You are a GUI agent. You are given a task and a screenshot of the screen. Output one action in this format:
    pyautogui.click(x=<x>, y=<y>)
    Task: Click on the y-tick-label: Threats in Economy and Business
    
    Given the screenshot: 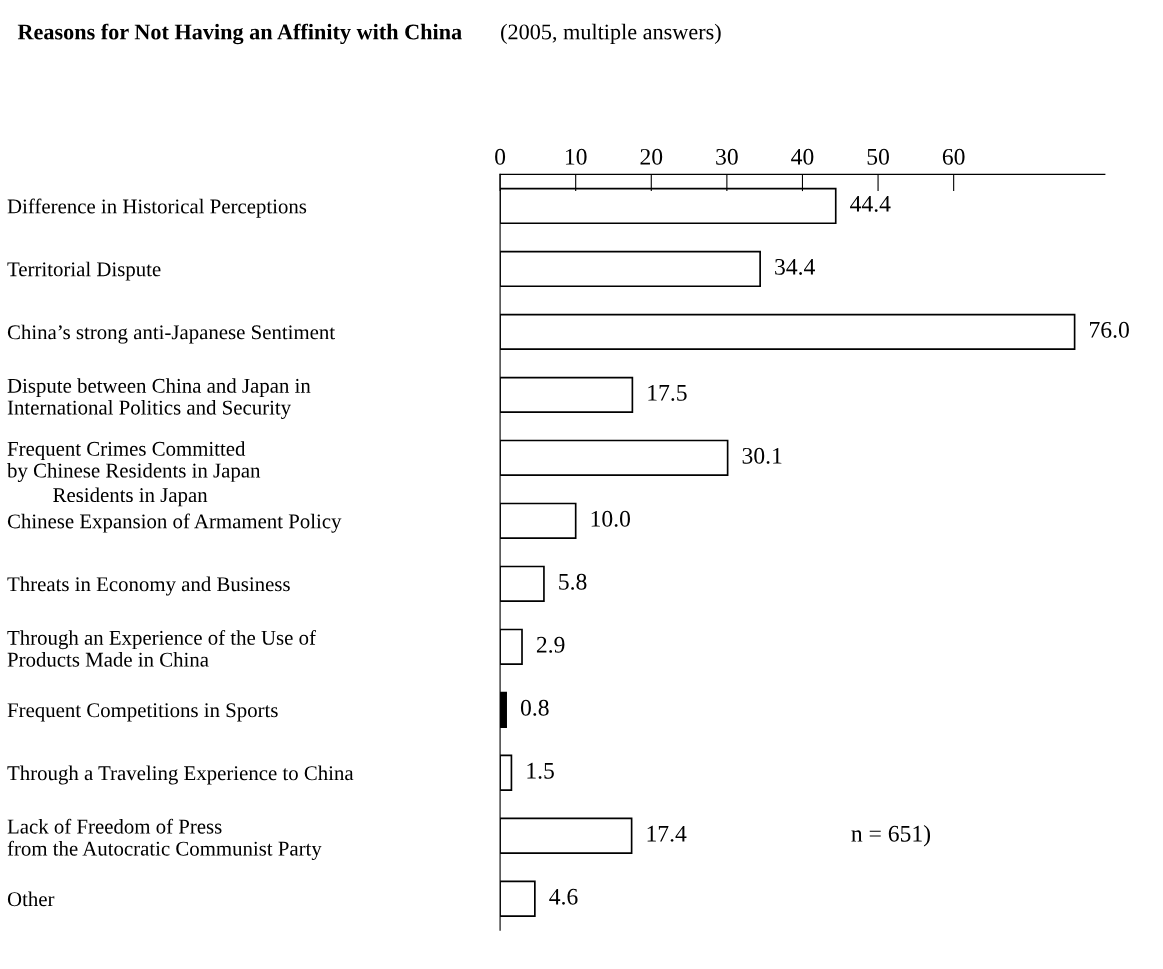 What is the action you would take?
    pyautogui.click(x=148, y=586)
    